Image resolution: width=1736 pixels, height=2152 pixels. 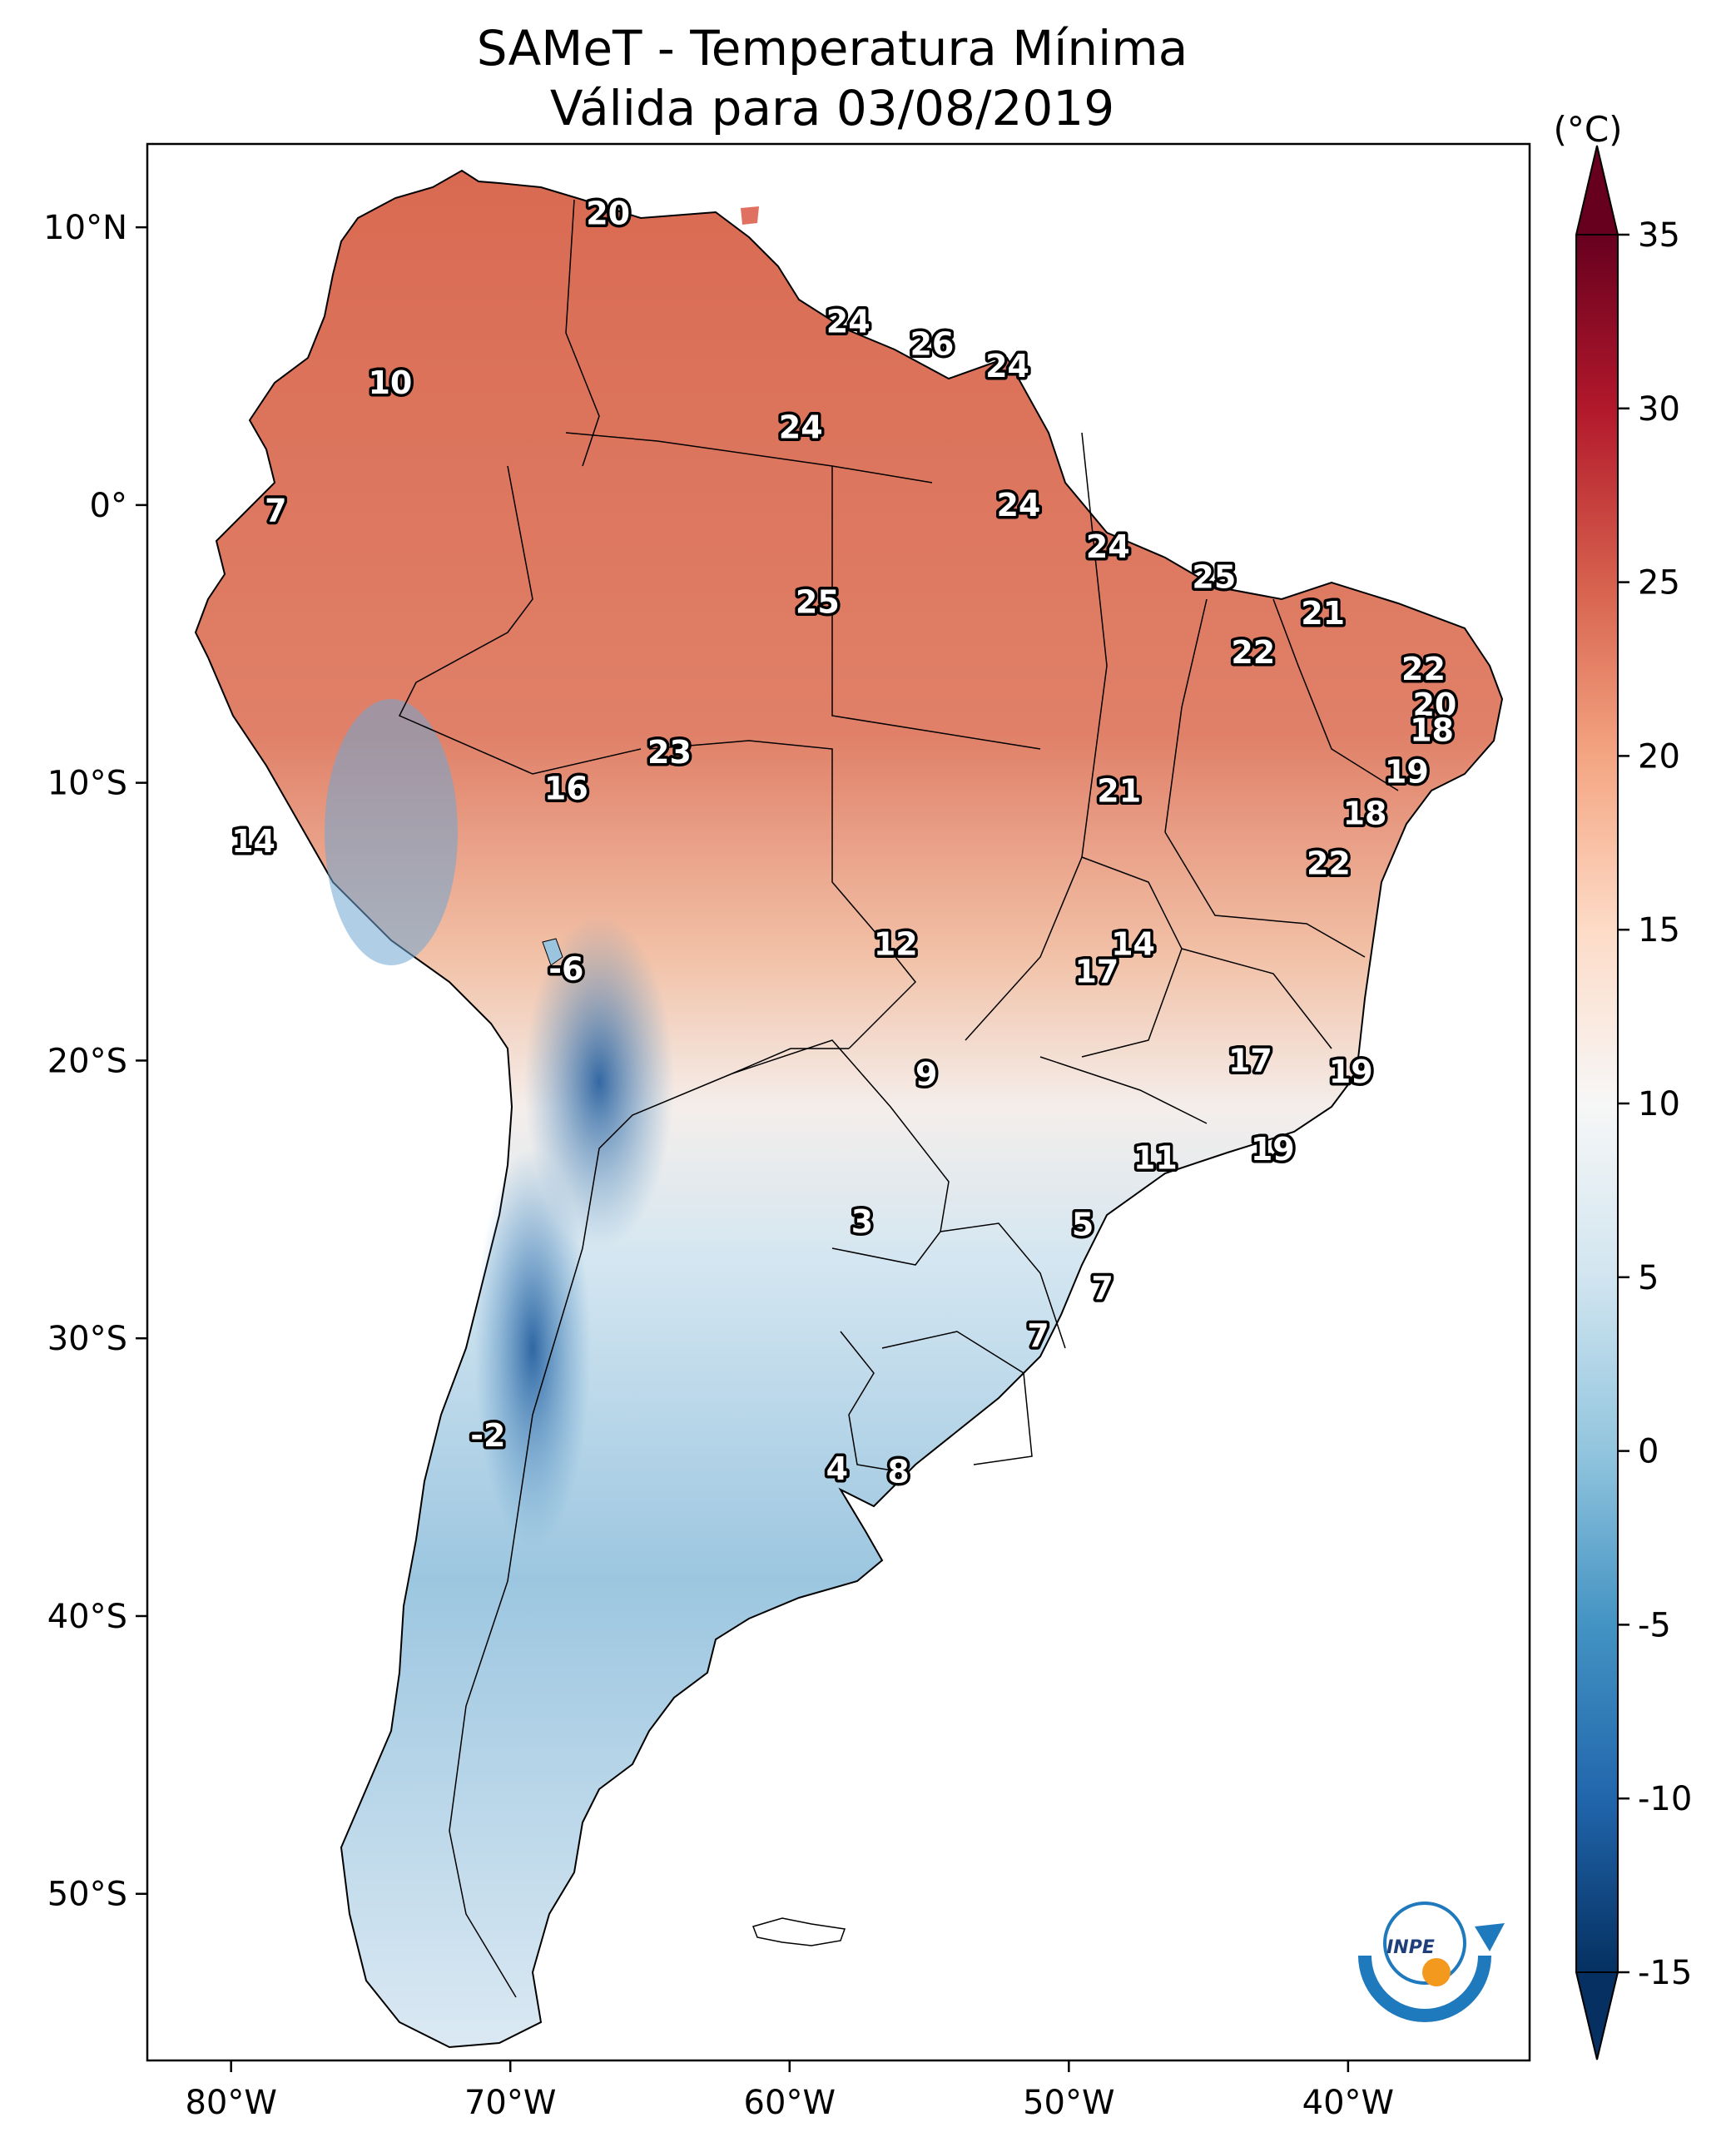 I want to click on temperature-label: 10, so click(x=390, y=382).